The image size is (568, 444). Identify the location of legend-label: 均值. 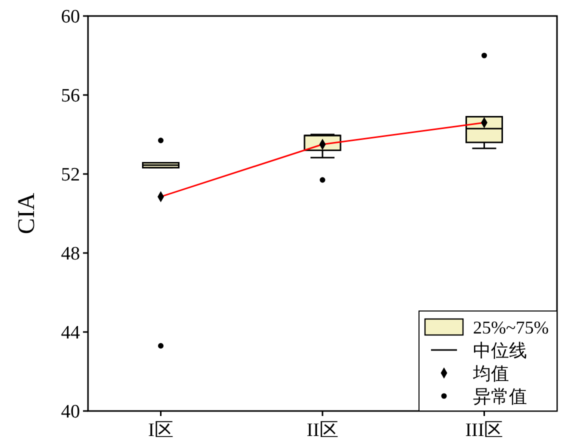
(490, 373).